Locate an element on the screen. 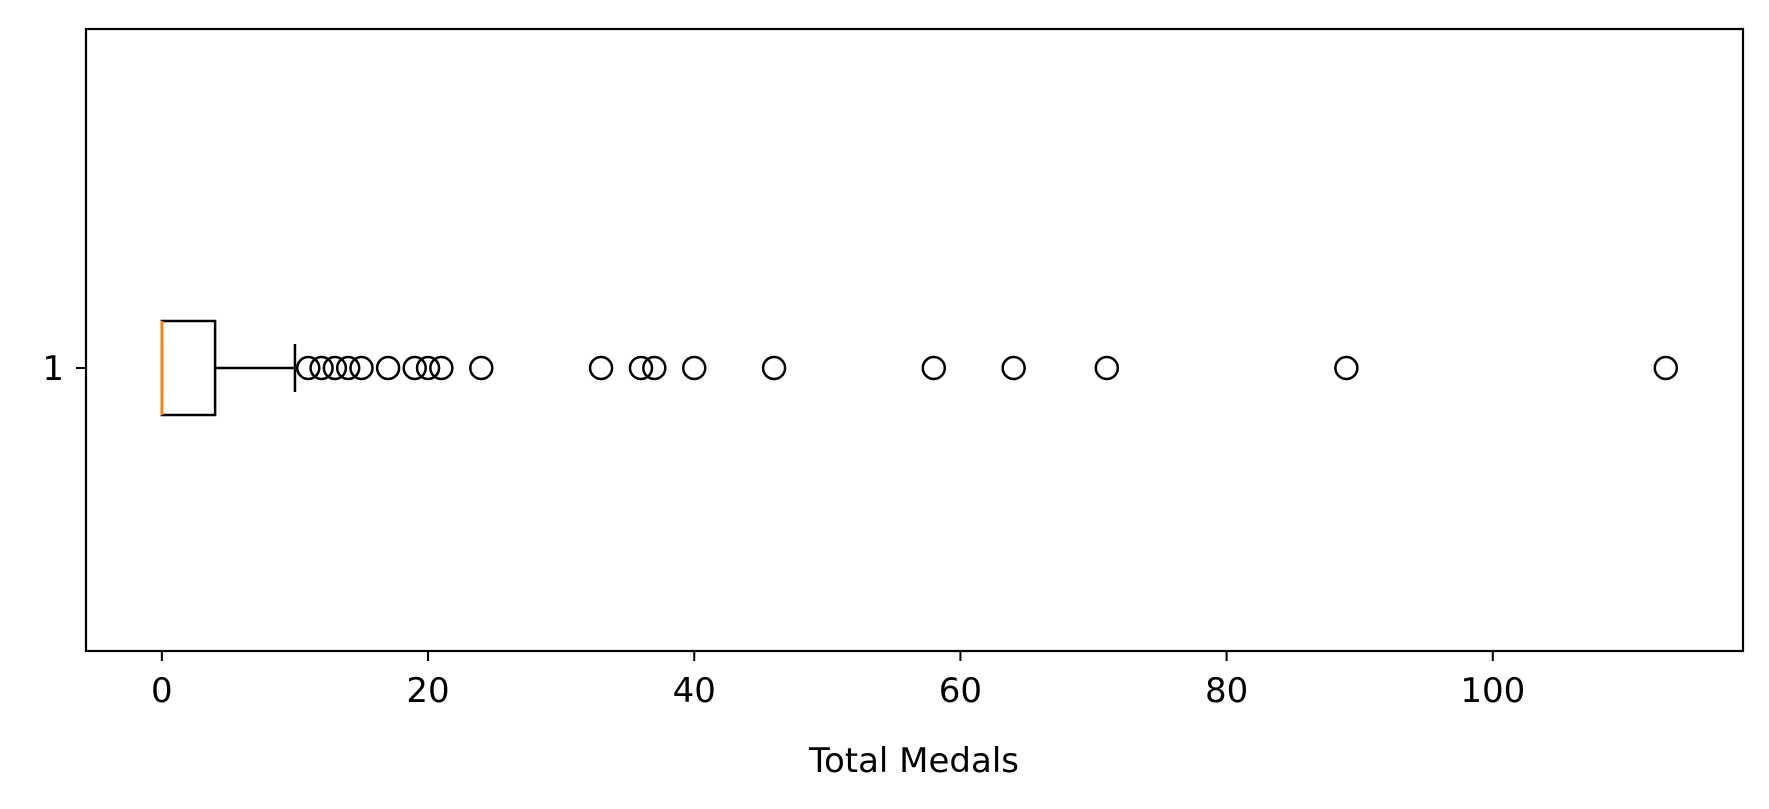  x-tick-label: 80 is located at coordinates (1226, 691).